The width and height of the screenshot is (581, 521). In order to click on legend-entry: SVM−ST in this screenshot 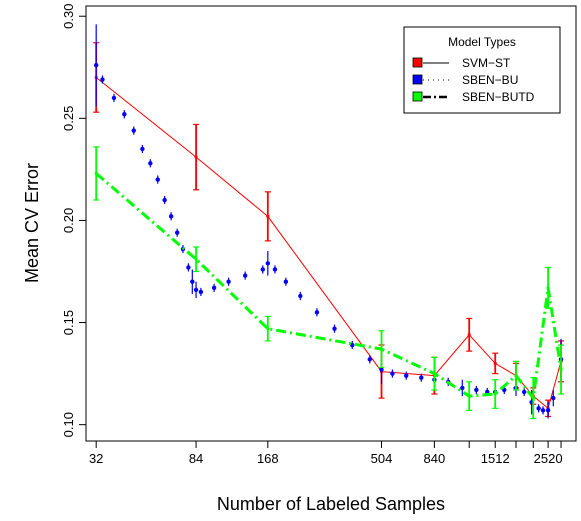, I will do `click(461, 63)`.